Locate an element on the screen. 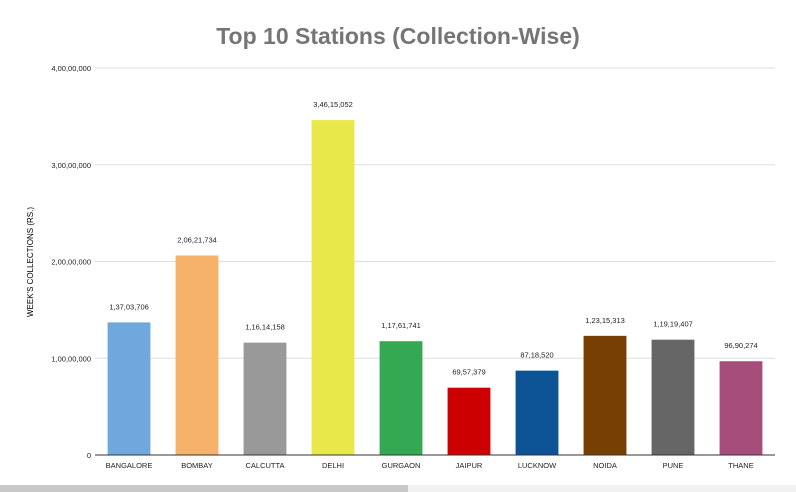 The image size is (796, 492). data-label: 1,37,03,706 is located at coordinates (129, 306).